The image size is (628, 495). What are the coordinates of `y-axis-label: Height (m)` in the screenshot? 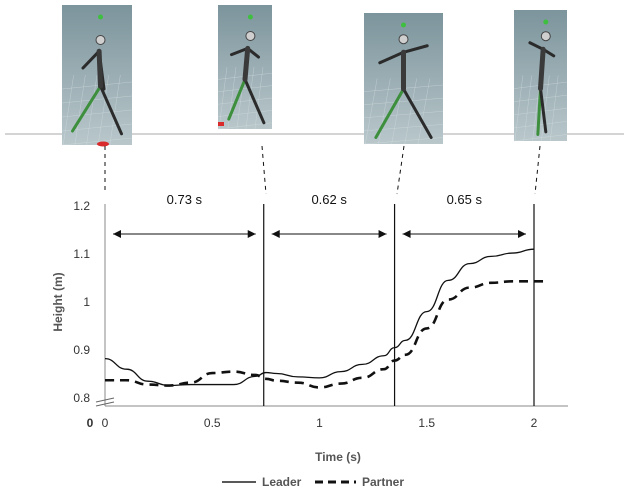 It's located at (58, 301).